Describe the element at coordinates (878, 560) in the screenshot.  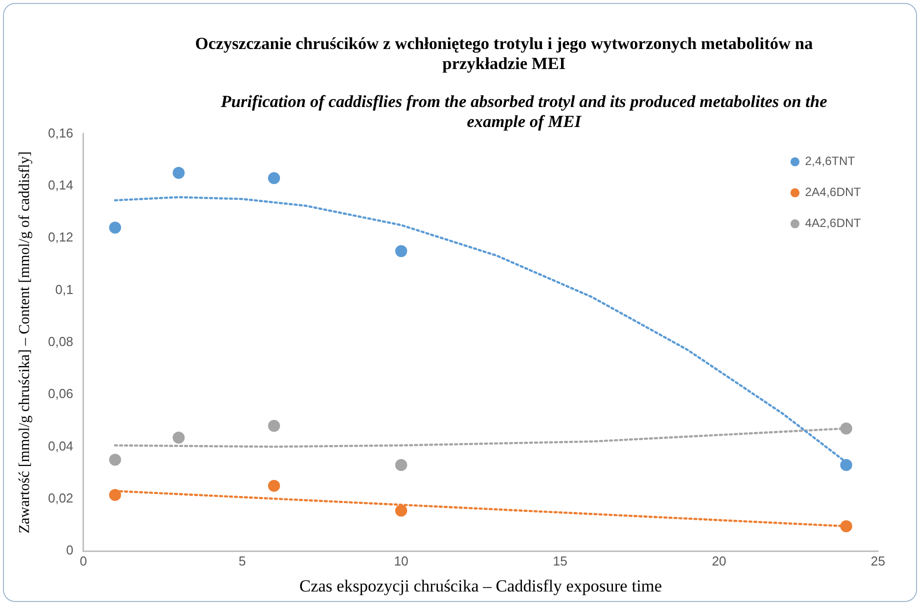
I see `x-tick-label: 25` at that location.